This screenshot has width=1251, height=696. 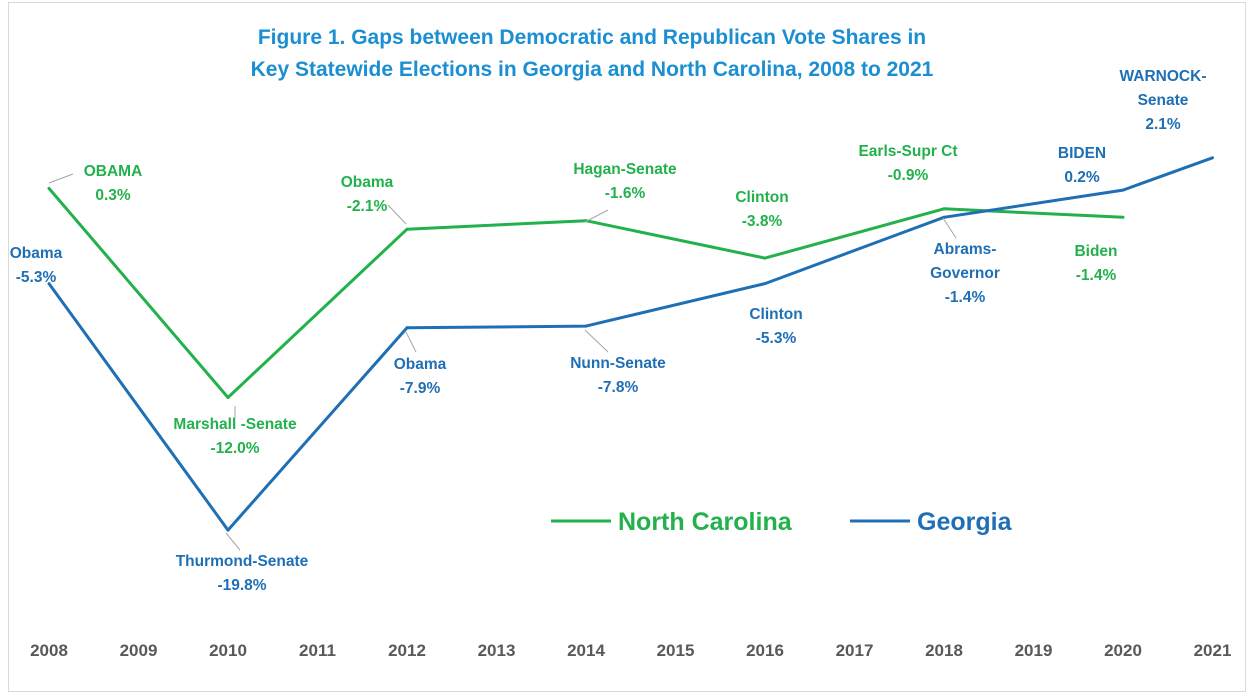 I want to click on data-label-georgia-2010: Thurmond-Senate -19.8%, so click(x=242, y=573).